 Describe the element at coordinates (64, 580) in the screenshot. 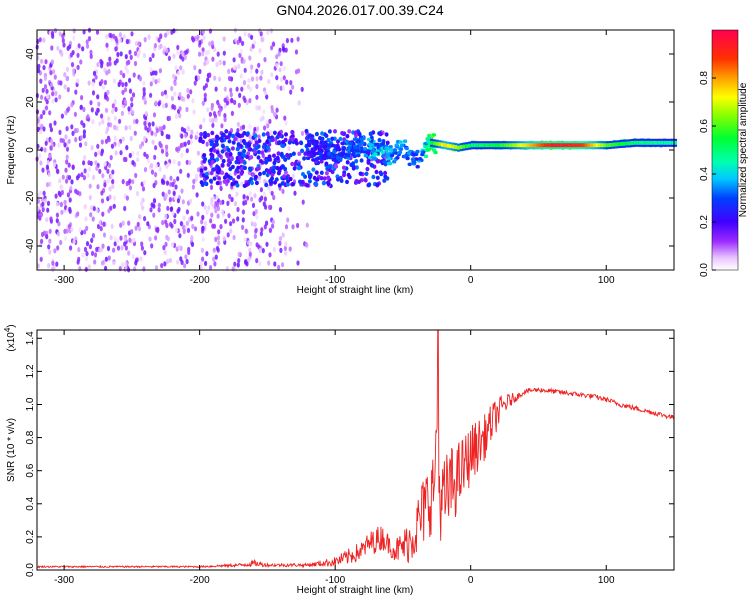

I see `x-tick-label: -300` at that location.